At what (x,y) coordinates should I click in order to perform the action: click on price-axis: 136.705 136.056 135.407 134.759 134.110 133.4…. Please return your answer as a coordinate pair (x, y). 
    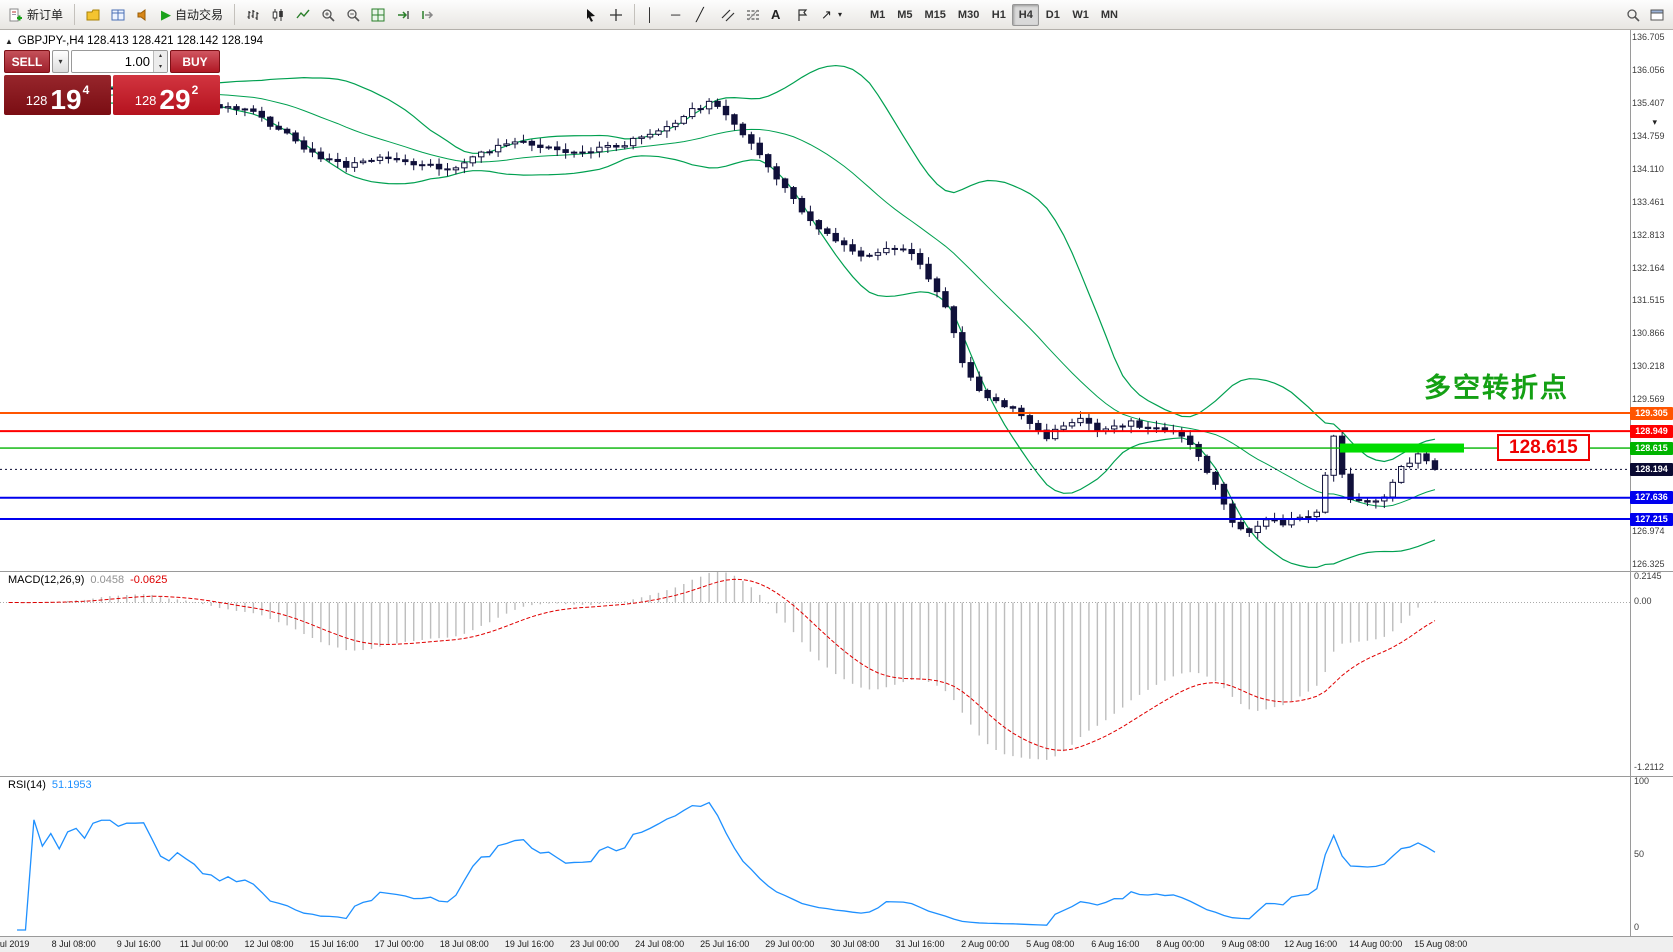
    Looking at the image, I should click on (1651, 483).